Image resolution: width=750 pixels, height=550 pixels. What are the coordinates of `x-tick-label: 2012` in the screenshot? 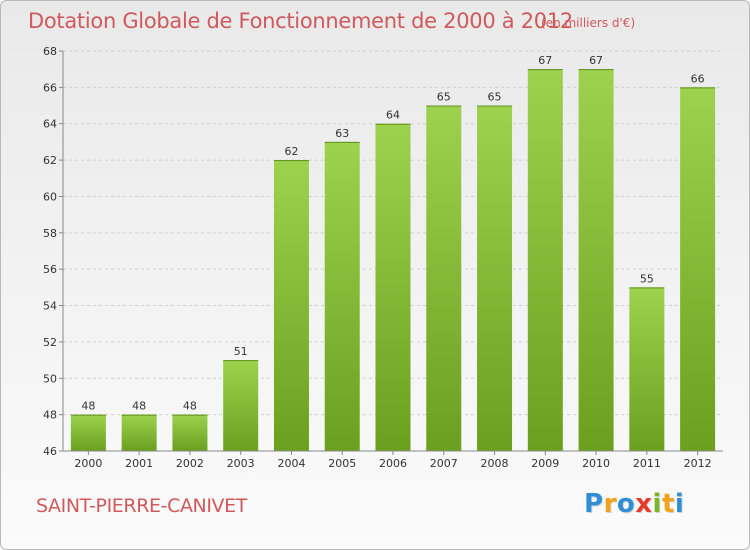 It's located at (698, 463).